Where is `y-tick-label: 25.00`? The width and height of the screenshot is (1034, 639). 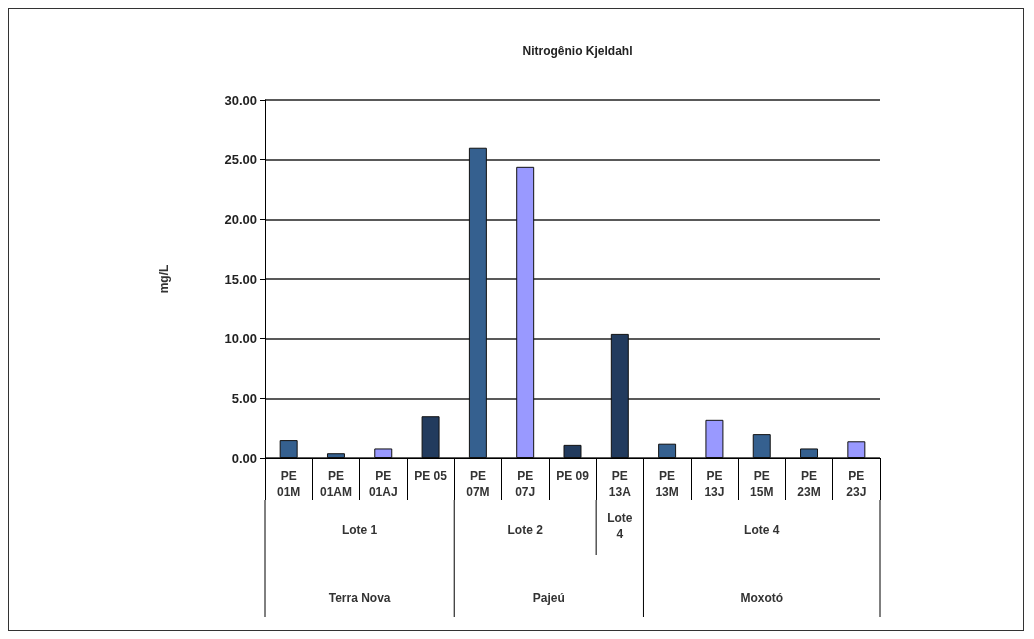 y-tick-label: 25.00 is located at coordinates (240, 160).